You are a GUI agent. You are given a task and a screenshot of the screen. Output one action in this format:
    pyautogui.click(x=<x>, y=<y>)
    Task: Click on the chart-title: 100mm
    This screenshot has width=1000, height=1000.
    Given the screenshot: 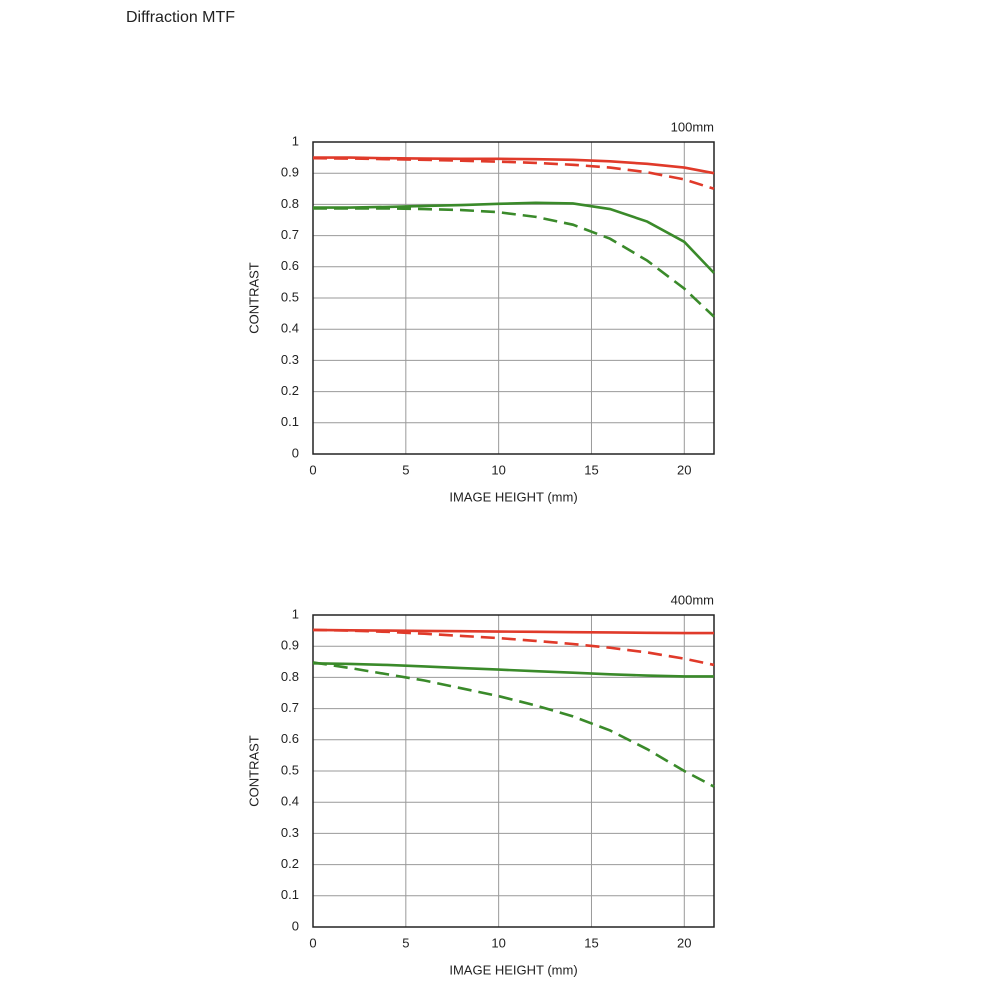 What is the action you would take?
    pyautogui.click(x=692, y=126)
    